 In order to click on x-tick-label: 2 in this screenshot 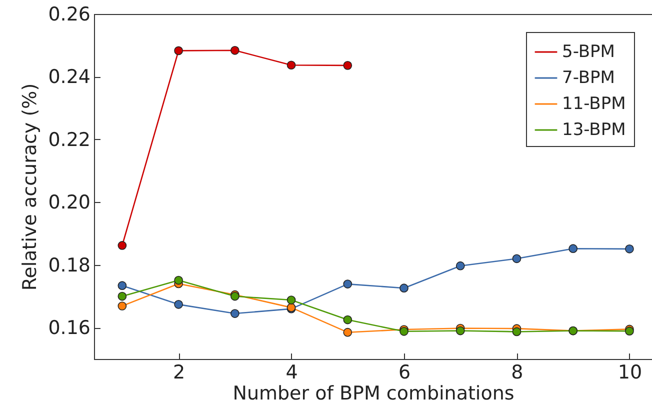, I will do `click(179, 373)`.